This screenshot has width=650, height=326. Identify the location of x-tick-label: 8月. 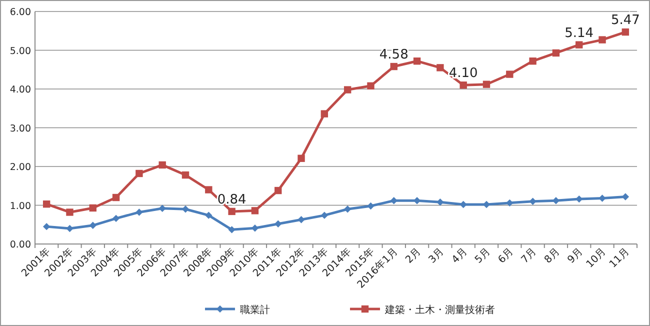
(552, 256).